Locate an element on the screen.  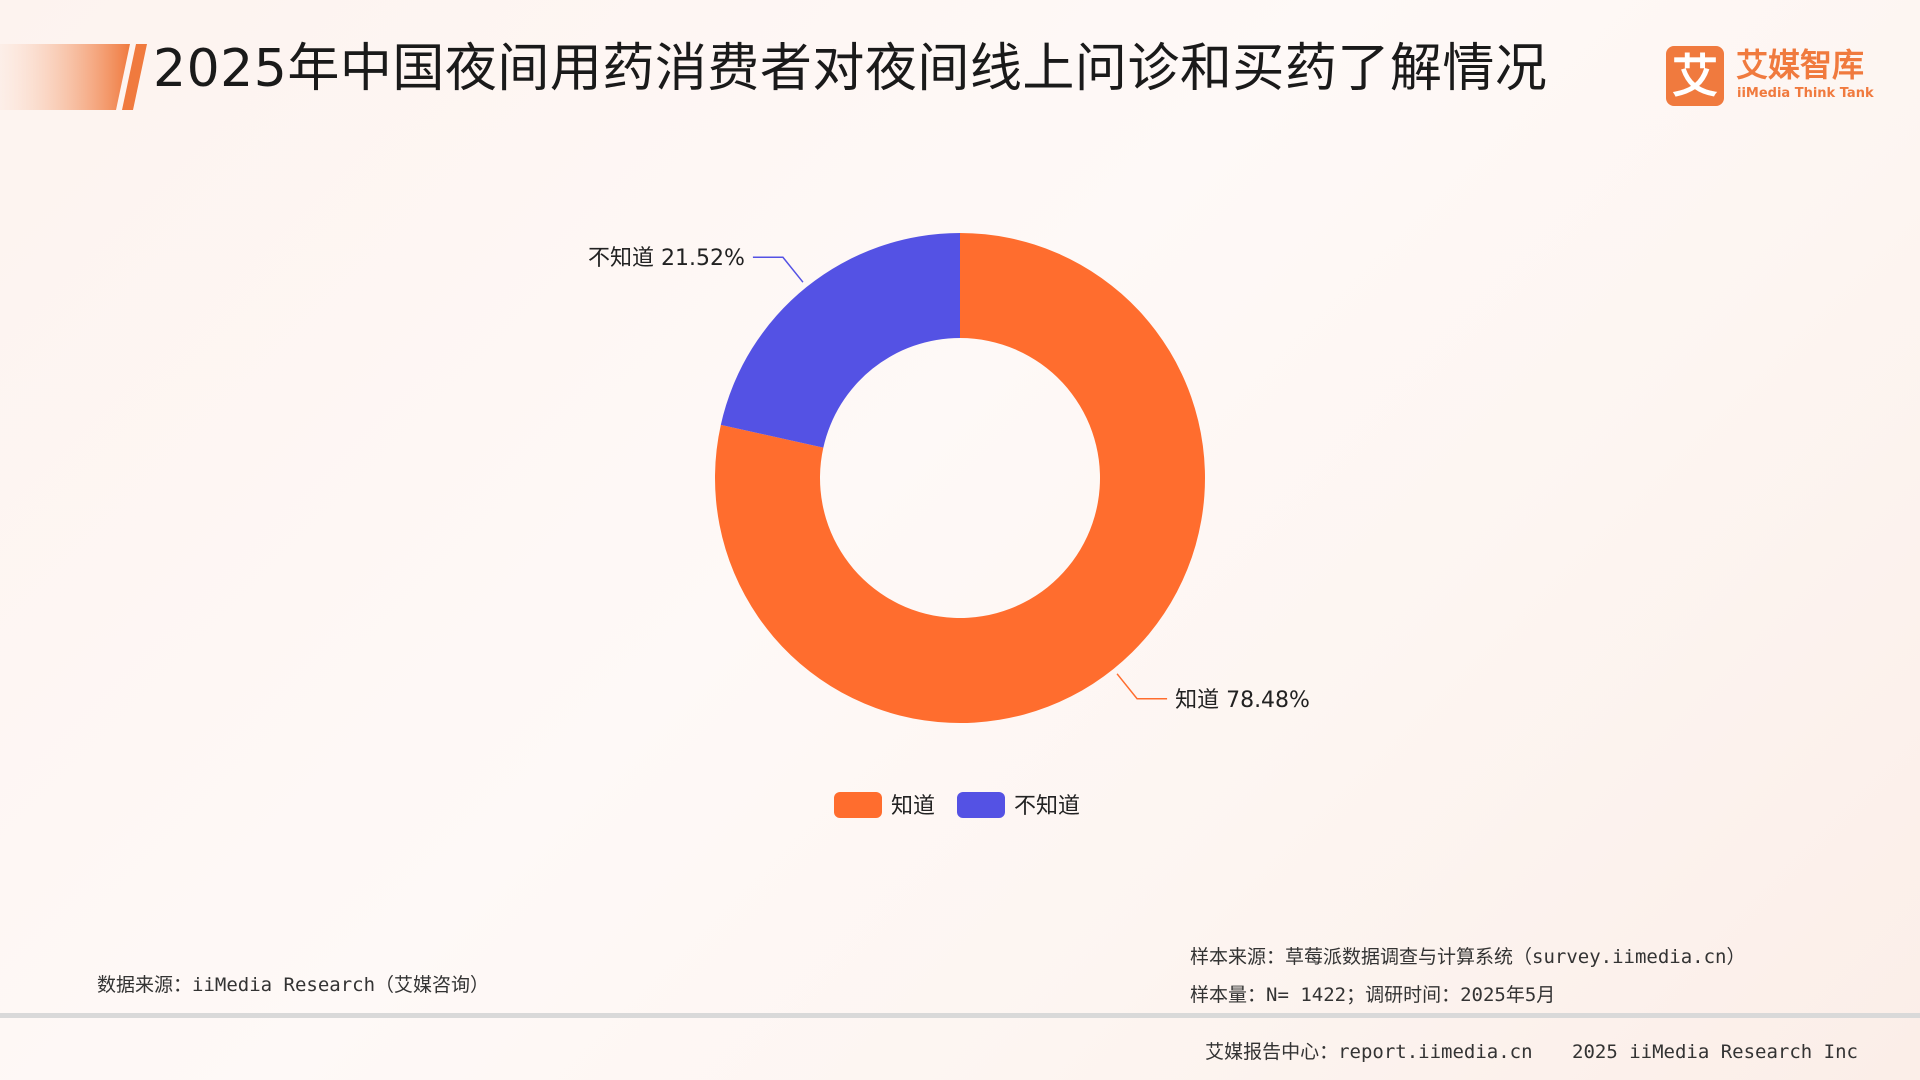
page-title: 2025年中国夜间用药消费者对夜间线上问诊和买药了解情况 is located at coordinates (850, 69).